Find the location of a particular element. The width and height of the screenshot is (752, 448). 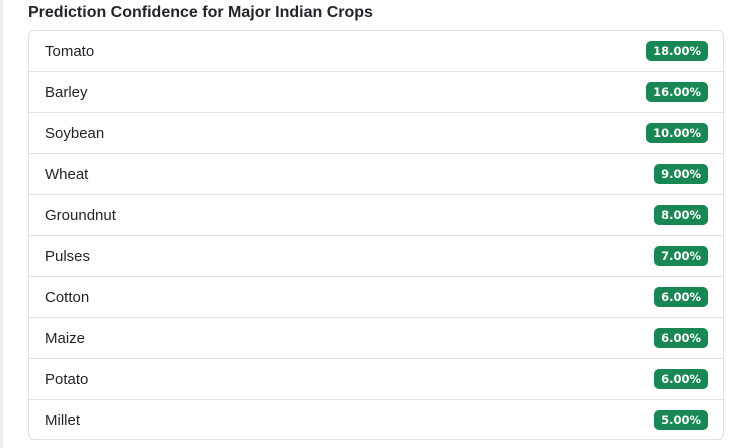

confidence-badge: 9.00% is located at coordinates (681, 174).